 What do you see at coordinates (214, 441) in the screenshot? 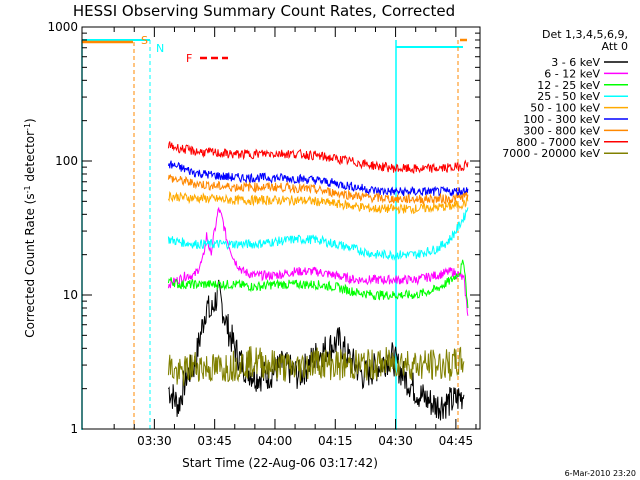
I see `x-tick-label-1: 03:45` at bounding box center [214, 441].